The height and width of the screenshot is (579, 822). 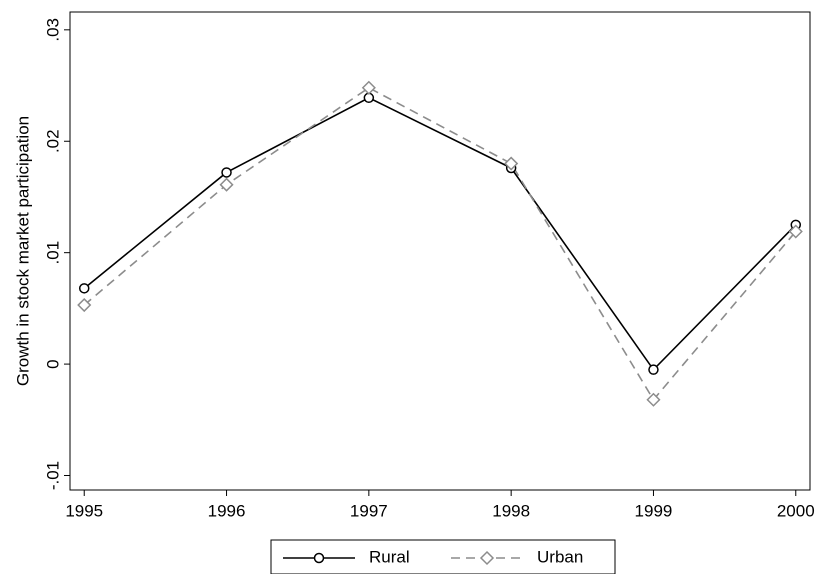 What do you see at coordinates (84, 510) in the screenshot?
I see `x-tick-label: 1995` at bounding box center [84, 510].